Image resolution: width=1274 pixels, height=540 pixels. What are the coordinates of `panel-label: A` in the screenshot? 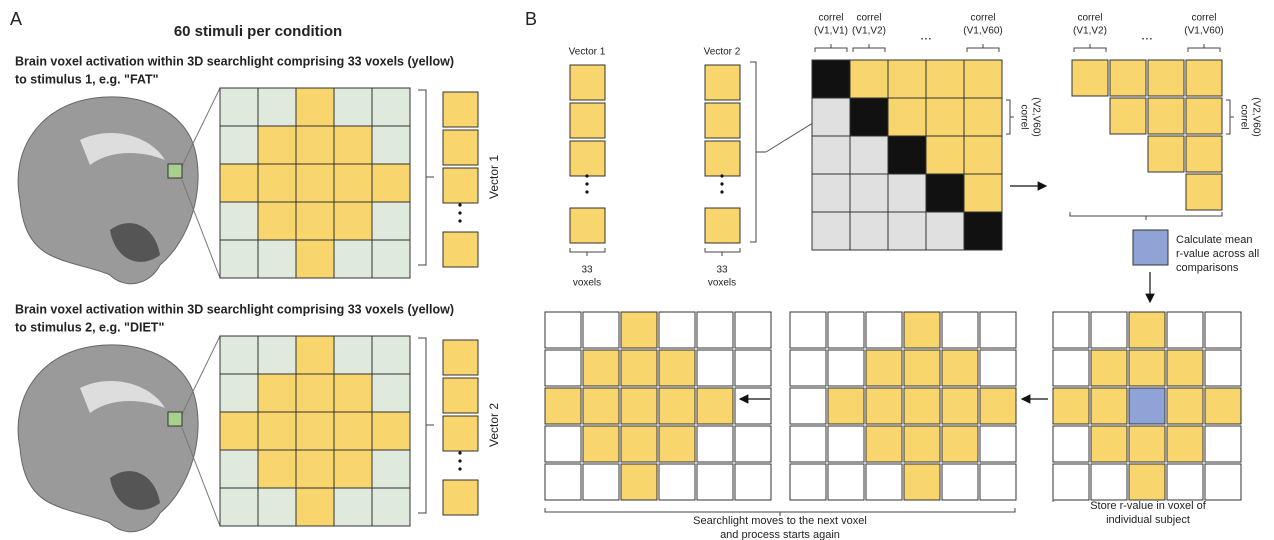 It's located at (16, 19).